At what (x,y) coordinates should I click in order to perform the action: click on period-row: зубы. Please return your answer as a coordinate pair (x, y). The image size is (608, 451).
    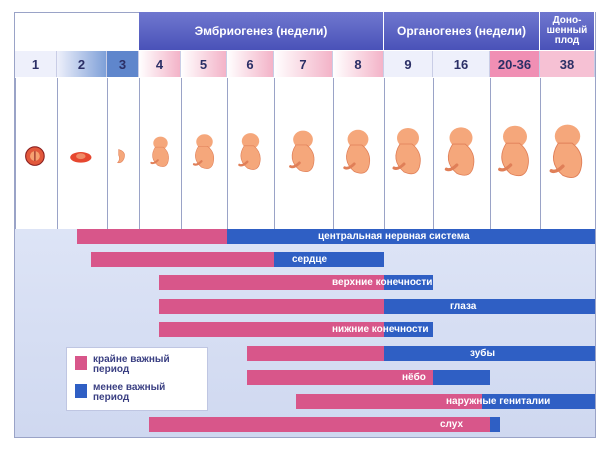
    Looking at the image, I should click on (304, 353).